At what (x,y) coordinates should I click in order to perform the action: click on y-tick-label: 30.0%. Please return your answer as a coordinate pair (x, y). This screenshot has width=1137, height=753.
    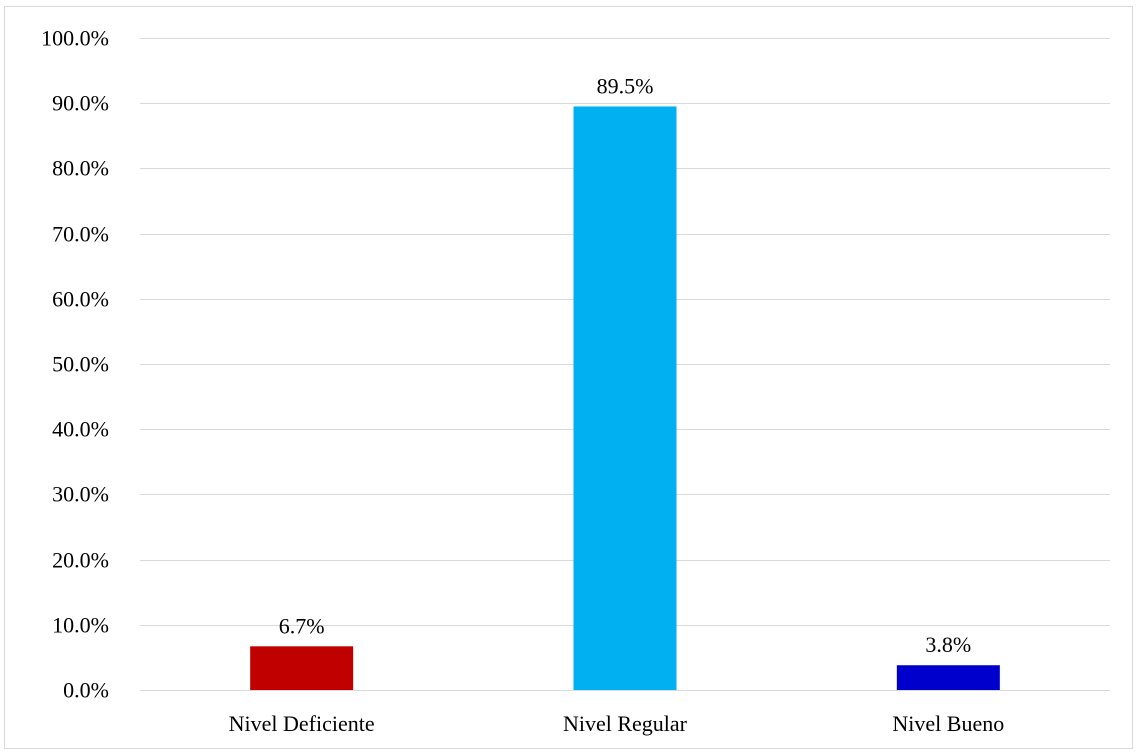
    Looking at the image, I should click on (80, 494).